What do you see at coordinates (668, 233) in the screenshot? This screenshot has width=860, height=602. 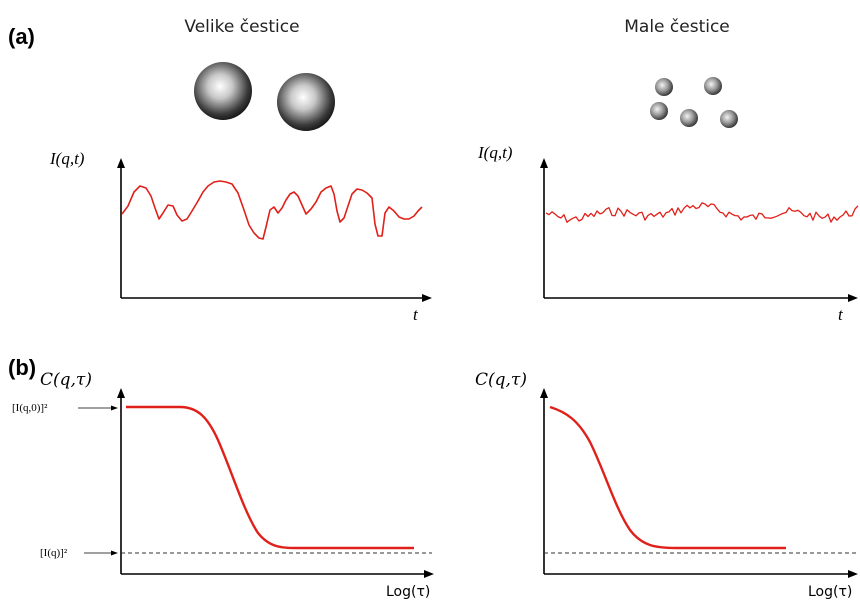 I see `intensity-plot-small: I(q,t) t` at bounding box center [668, 233].